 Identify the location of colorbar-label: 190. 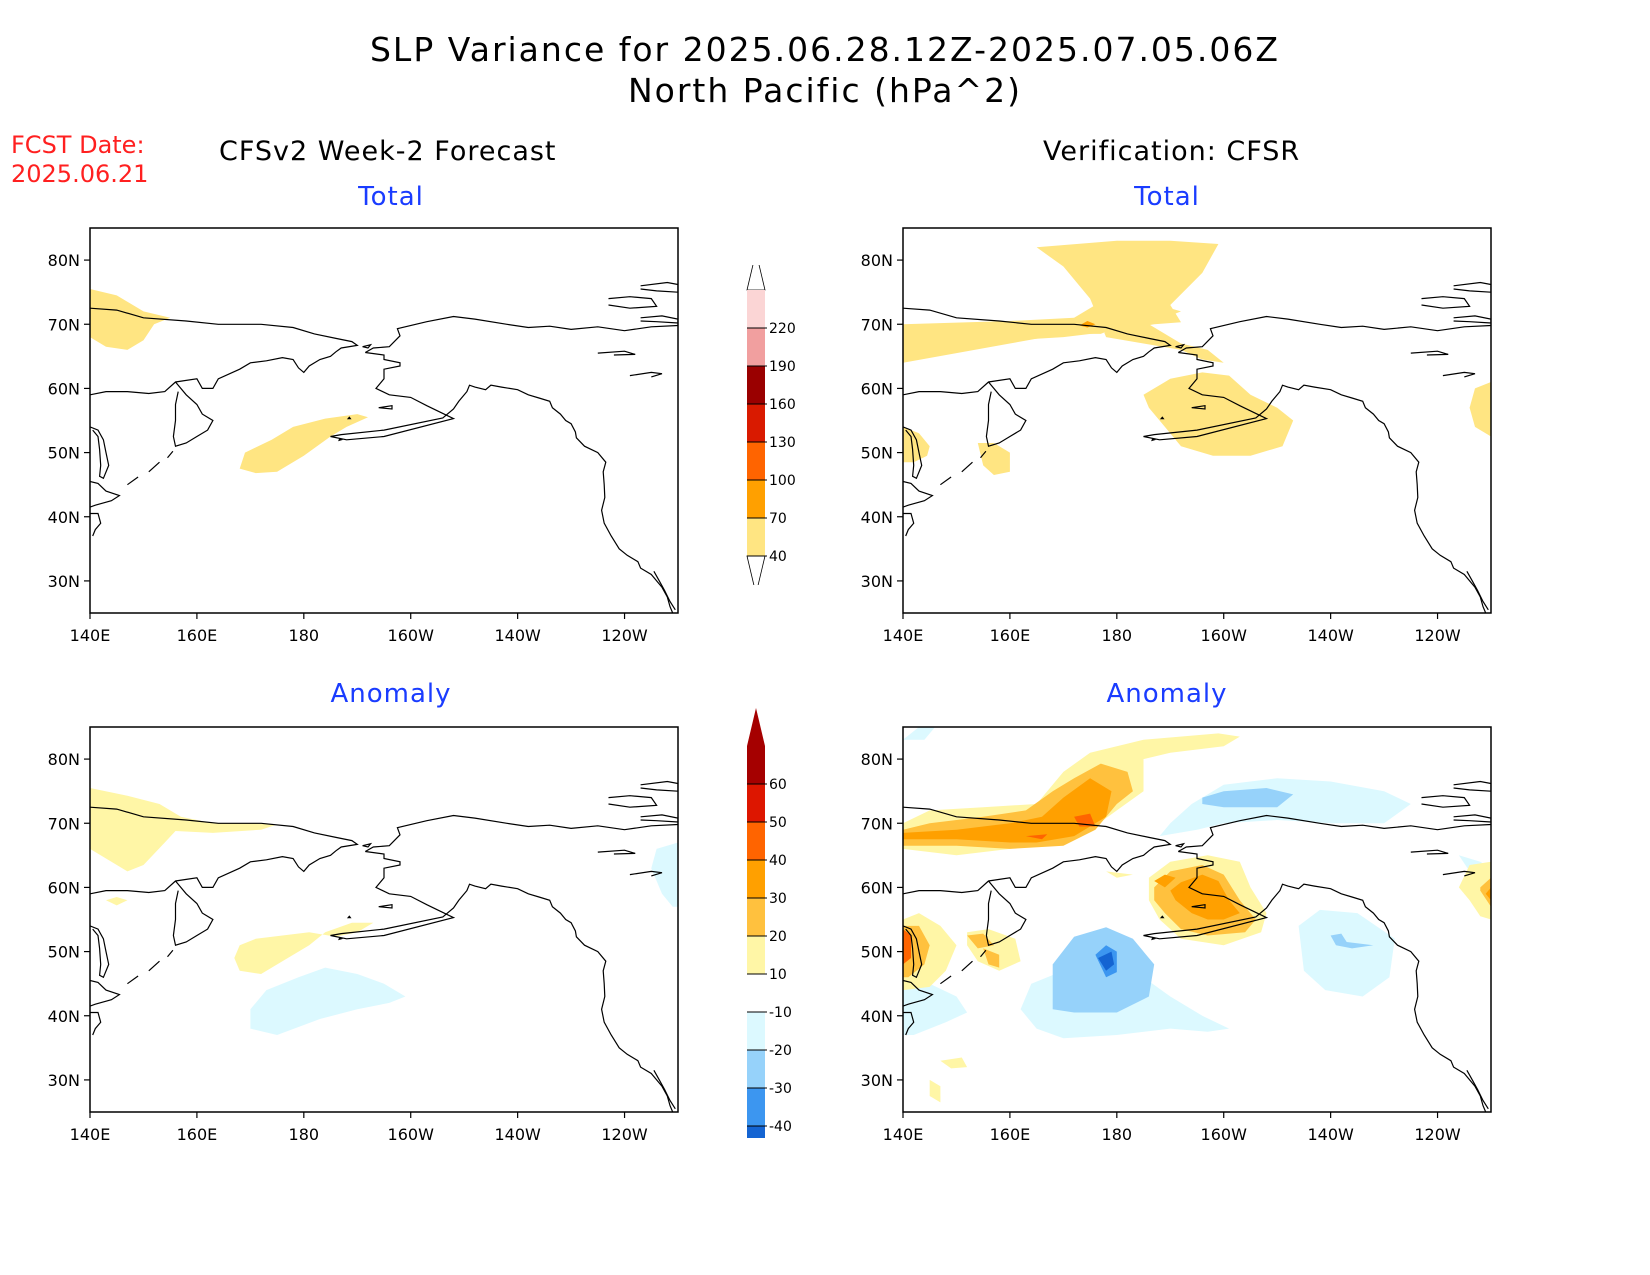
(782, 367).